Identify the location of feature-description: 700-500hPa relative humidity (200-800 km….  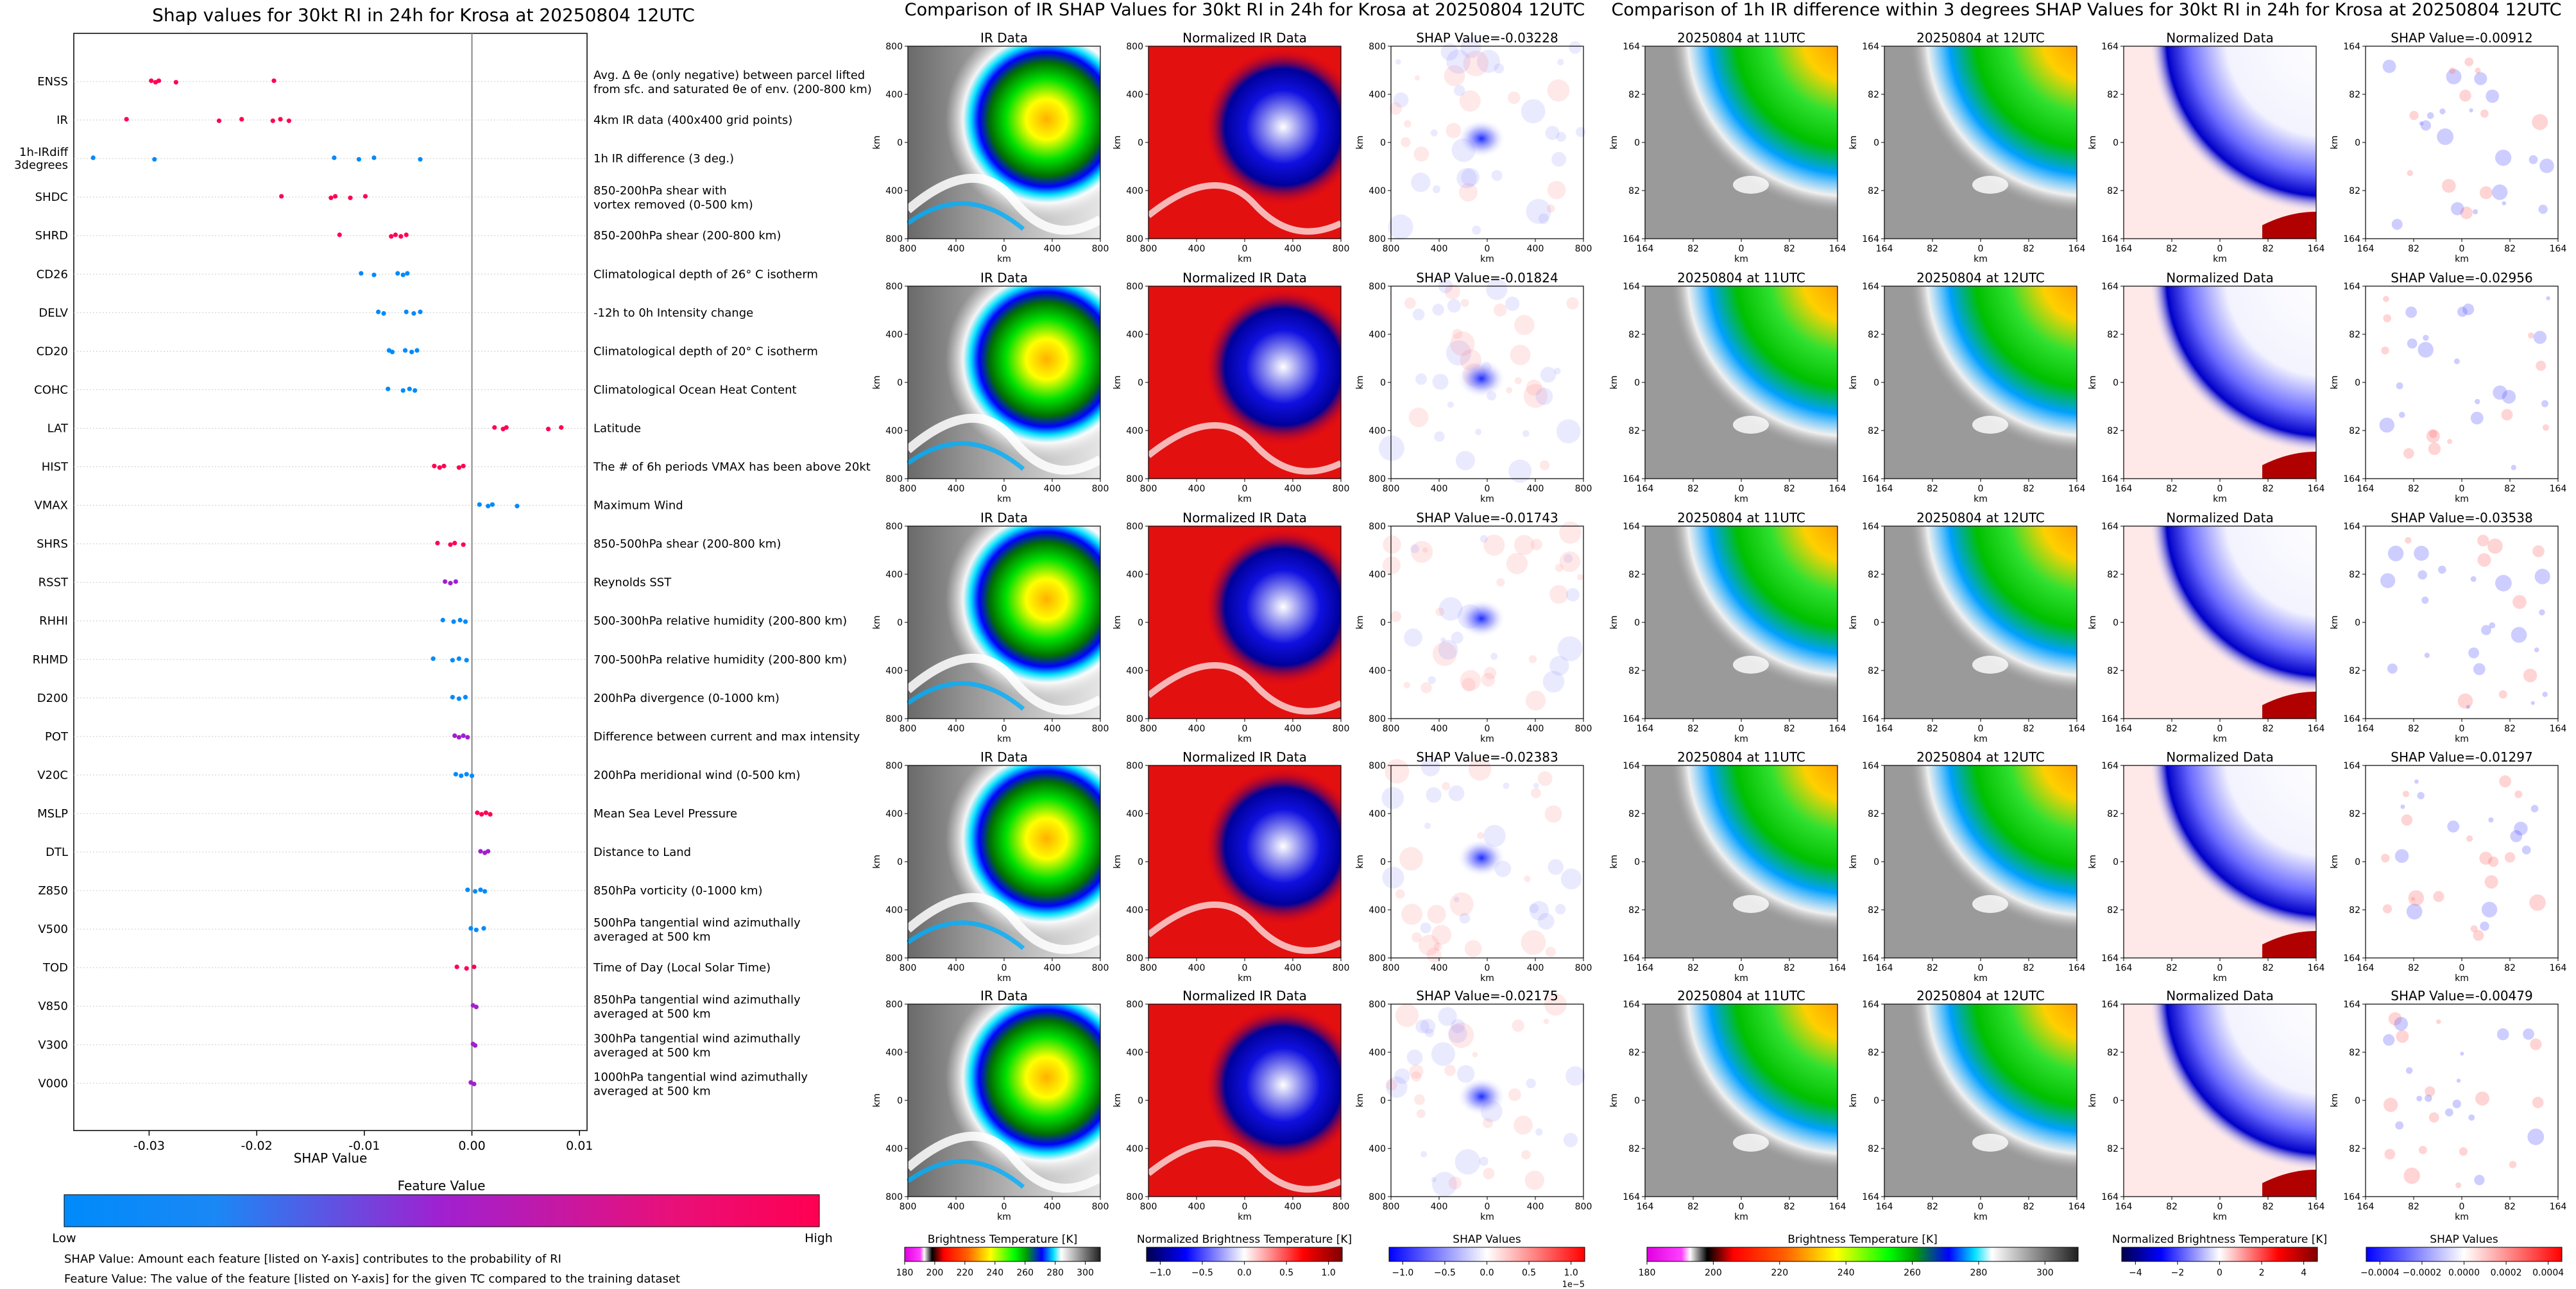
(720, 660).